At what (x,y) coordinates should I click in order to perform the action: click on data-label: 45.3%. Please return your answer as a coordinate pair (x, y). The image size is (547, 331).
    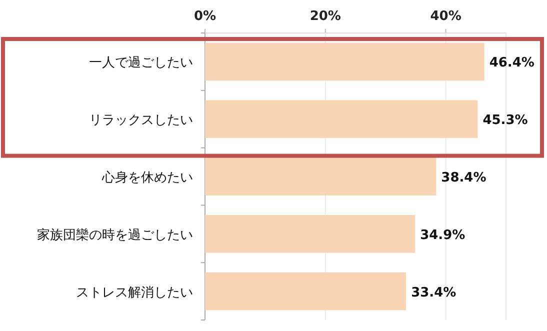
    Looking at the image, I should click on (505, 120).